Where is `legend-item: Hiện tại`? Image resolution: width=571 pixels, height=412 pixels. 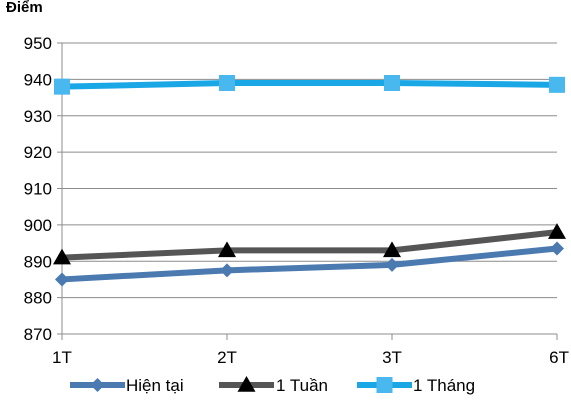 legend-item: Hiện tại is located at coordinates (127, 385).